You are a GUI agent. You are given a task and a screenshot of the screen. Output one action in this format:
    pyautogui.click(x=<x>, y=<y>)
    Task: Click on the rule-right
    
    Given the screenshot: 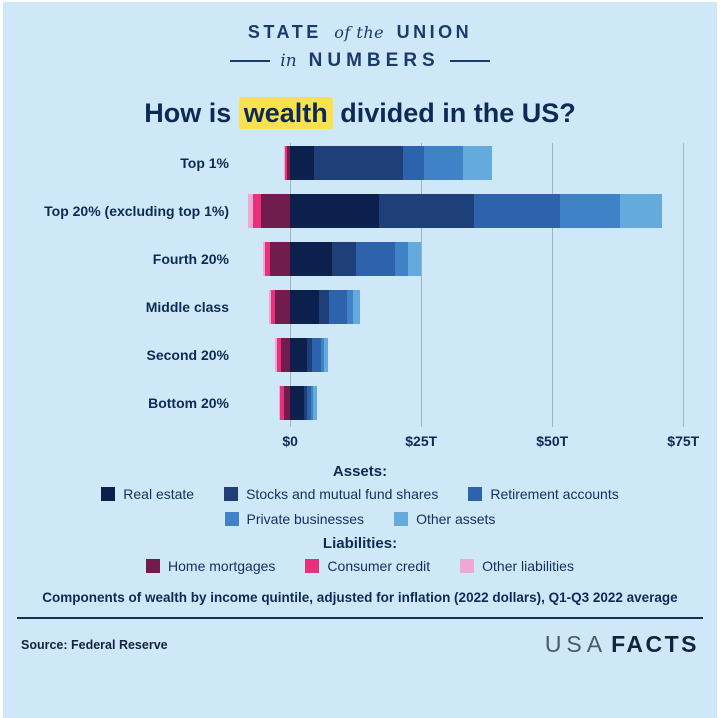 What is the action you would take?
    pyautogui.click(x=469, y=61)
    